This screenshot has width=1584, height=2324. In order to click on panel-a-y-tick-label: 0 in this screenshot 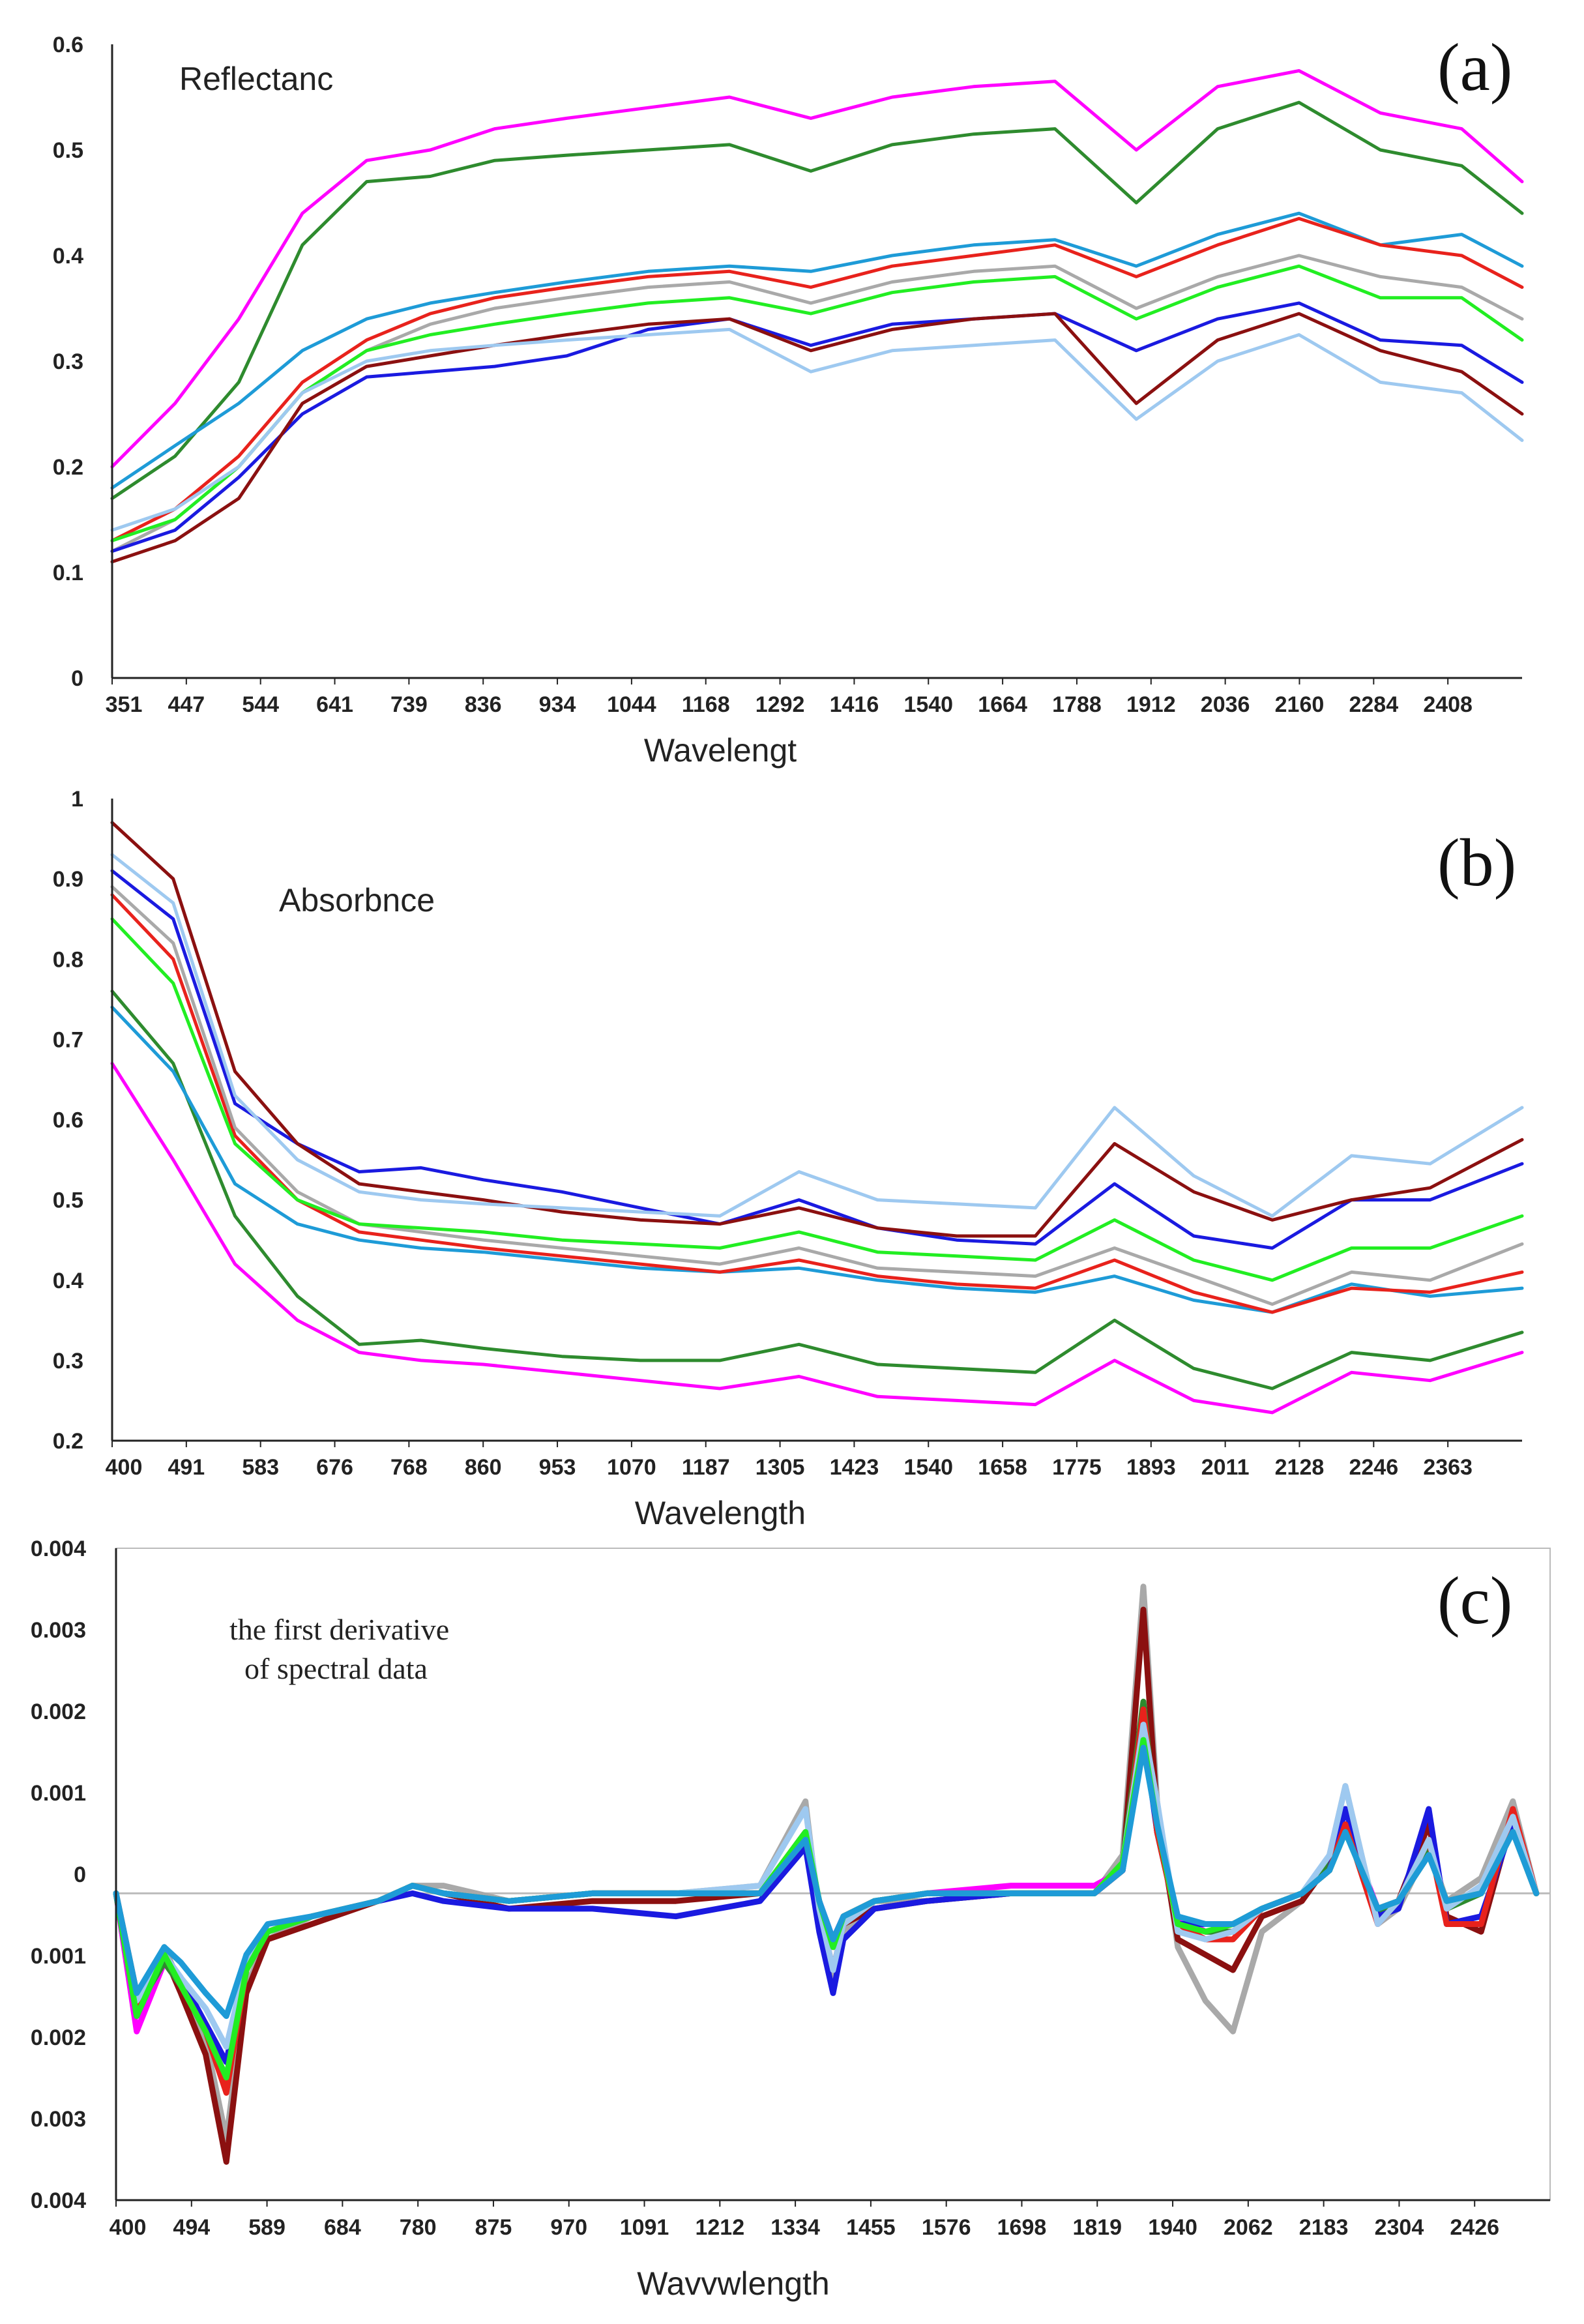, I will do `click(77, 679)`.